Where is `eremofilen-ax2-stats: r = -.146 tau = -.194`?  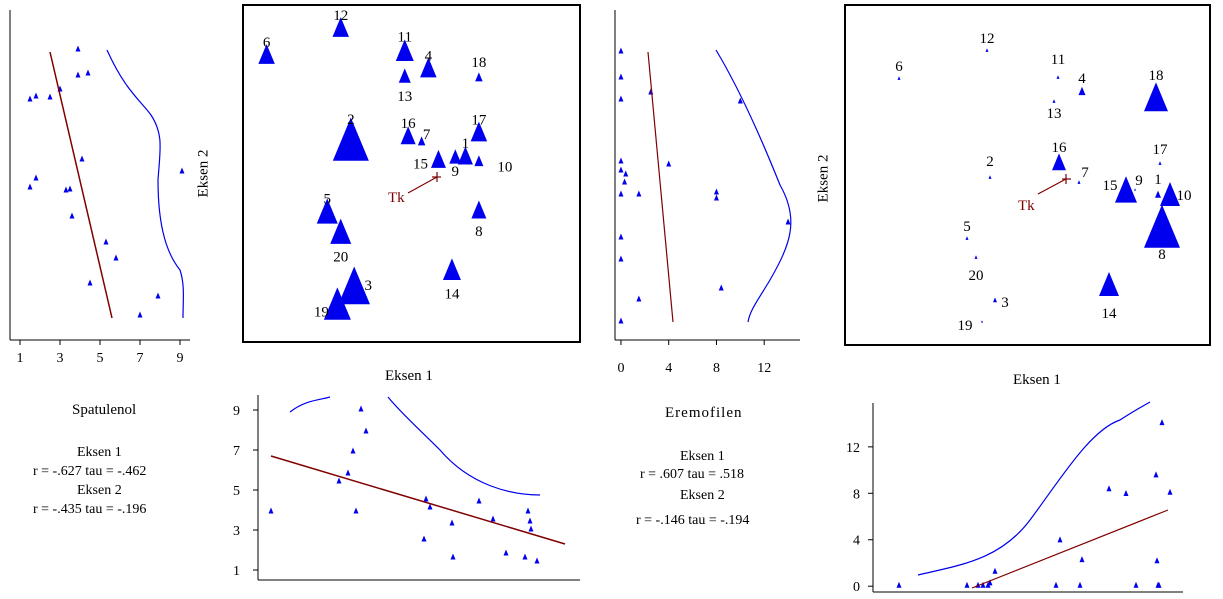
eremofilen-ax2-stats: r = -.146 tau = -.194 is located at coordinates (693, 520).